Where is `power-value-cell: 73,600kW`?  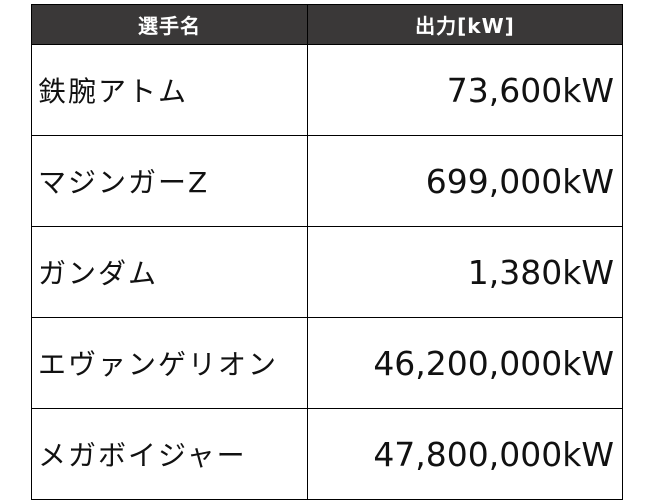 power-value-cell: 73,600kW is located at coordinates (465, 90).